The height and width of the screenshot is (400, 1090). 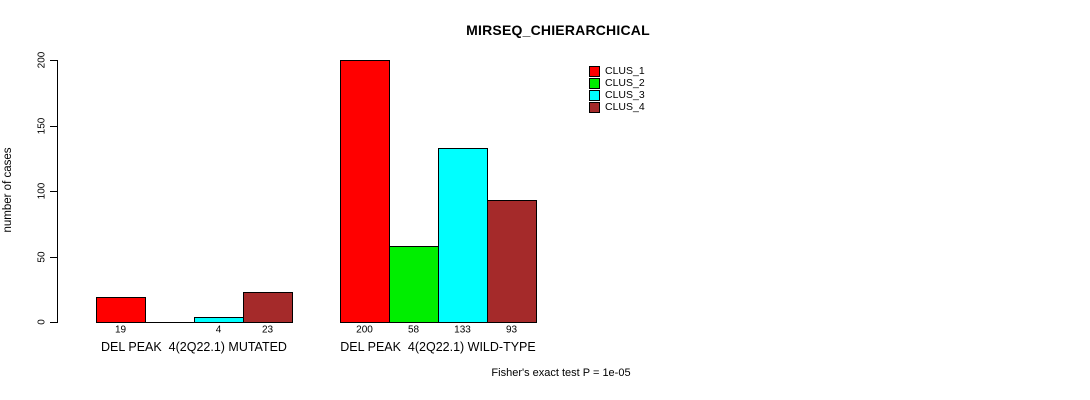 I want to click on legend-label: CLUS_1, so click(x=625, y=71).